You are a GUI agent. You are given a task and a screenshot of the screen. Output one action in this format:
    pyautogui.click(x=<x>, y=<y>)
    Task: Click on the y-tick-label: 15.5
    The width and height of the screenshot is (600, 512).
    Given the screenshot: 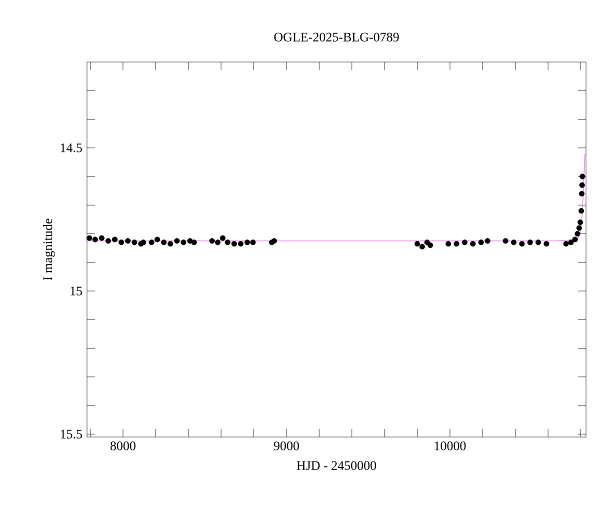 What is the action you would take?
    pyautogui.click(x=71, y=434)
    